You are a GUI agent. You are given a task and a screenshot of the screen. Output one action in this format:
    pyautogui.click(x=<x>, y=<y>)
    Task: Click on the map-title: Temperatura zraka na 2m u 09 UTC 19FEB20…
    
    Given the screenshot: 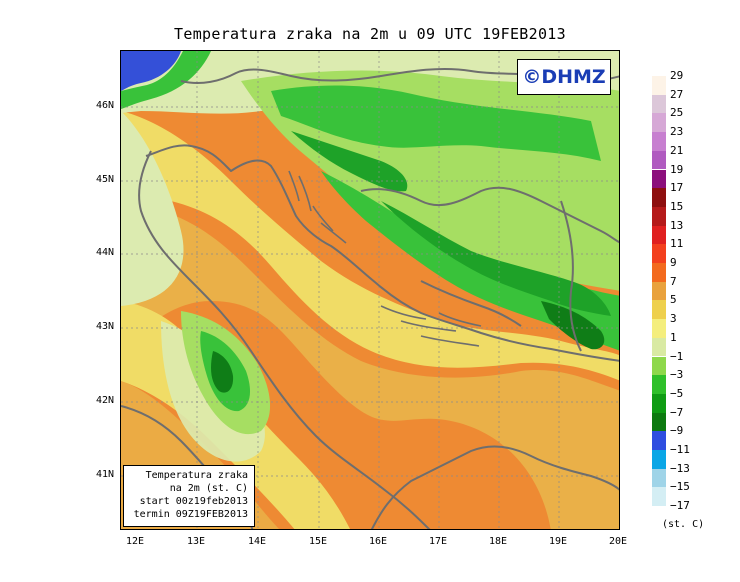 What is the action you would take?
    pyautogui.click(x=370, y=34)
    